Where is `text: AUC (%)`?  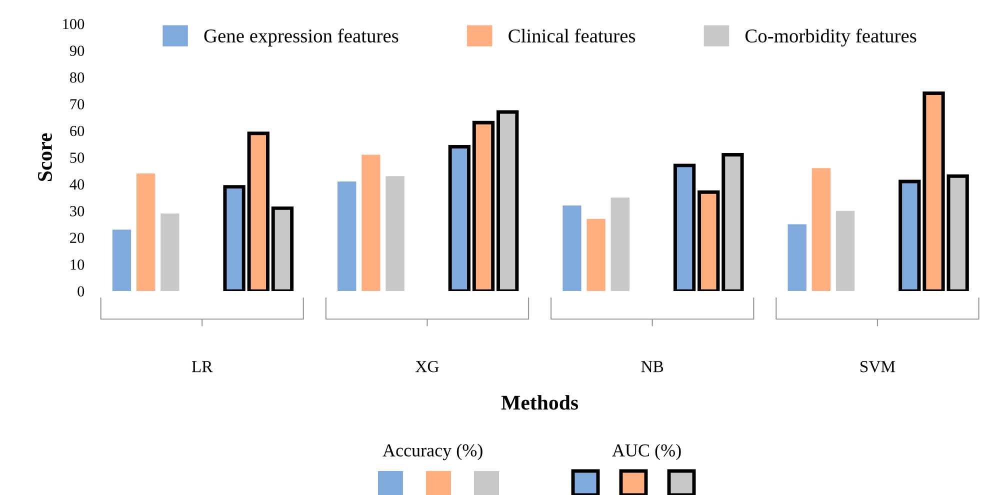 text: AUC (%) is located at coordinates (646, 452).